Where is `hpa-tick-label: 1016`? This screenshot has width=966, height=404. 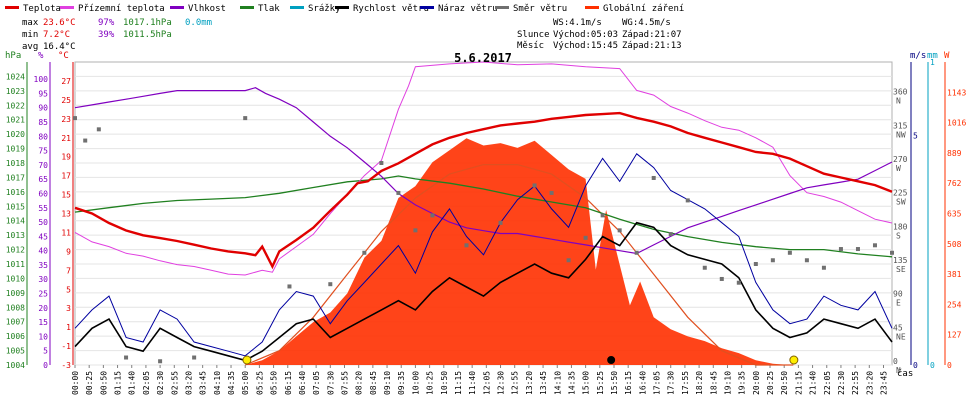 hpa-tick-label: 1016 is located at coordinates (15, 192).